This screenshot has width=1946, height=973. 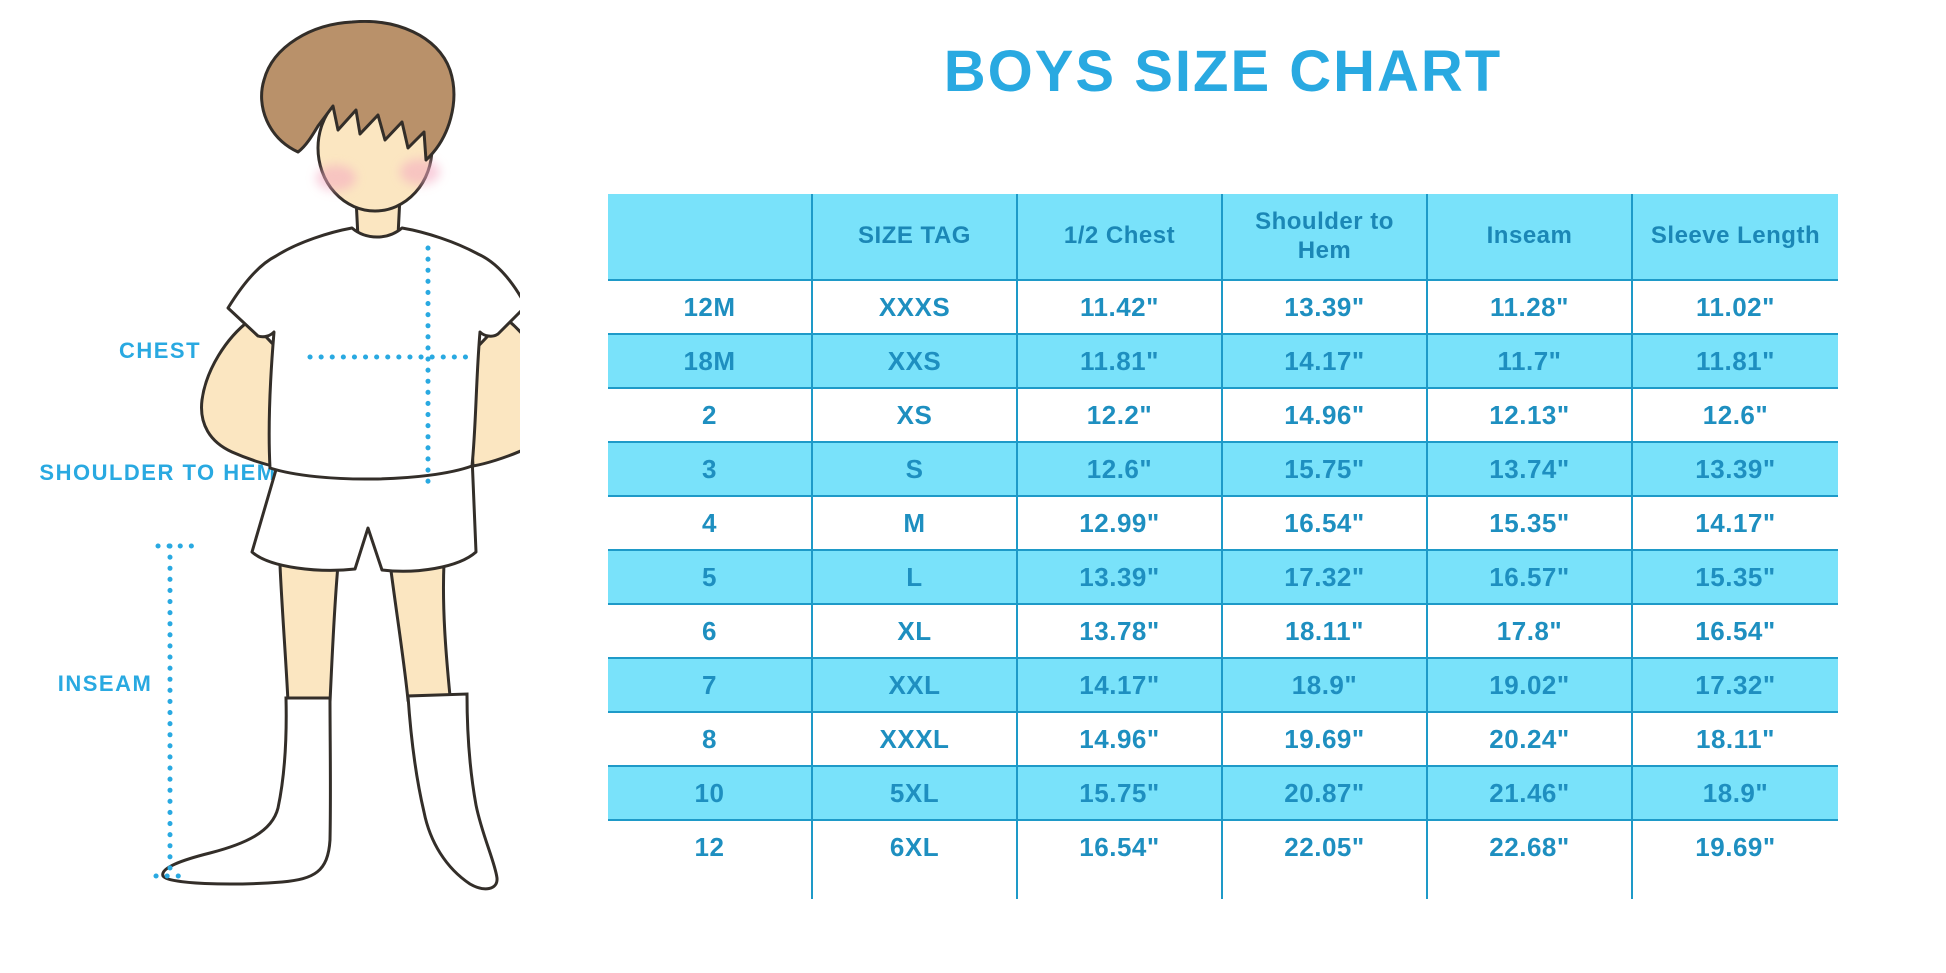 I want to click on sock-right-shape, so click(x=452, y=791).